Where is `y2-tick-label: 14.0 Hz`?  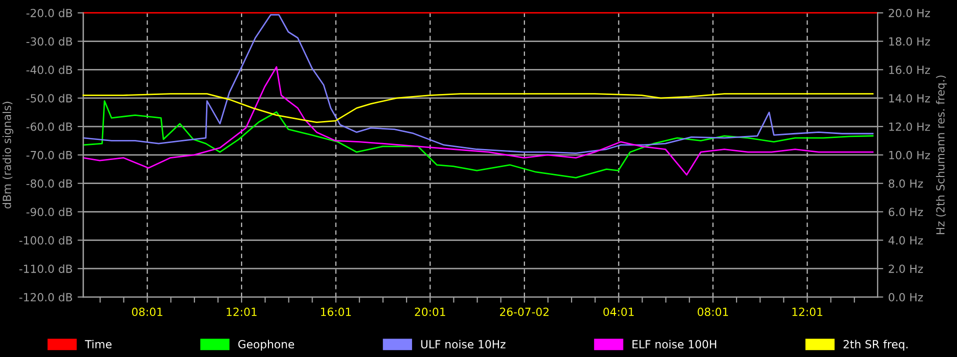
y2-tick-label: 14.0 Hz is located at coordinates (909, 98).